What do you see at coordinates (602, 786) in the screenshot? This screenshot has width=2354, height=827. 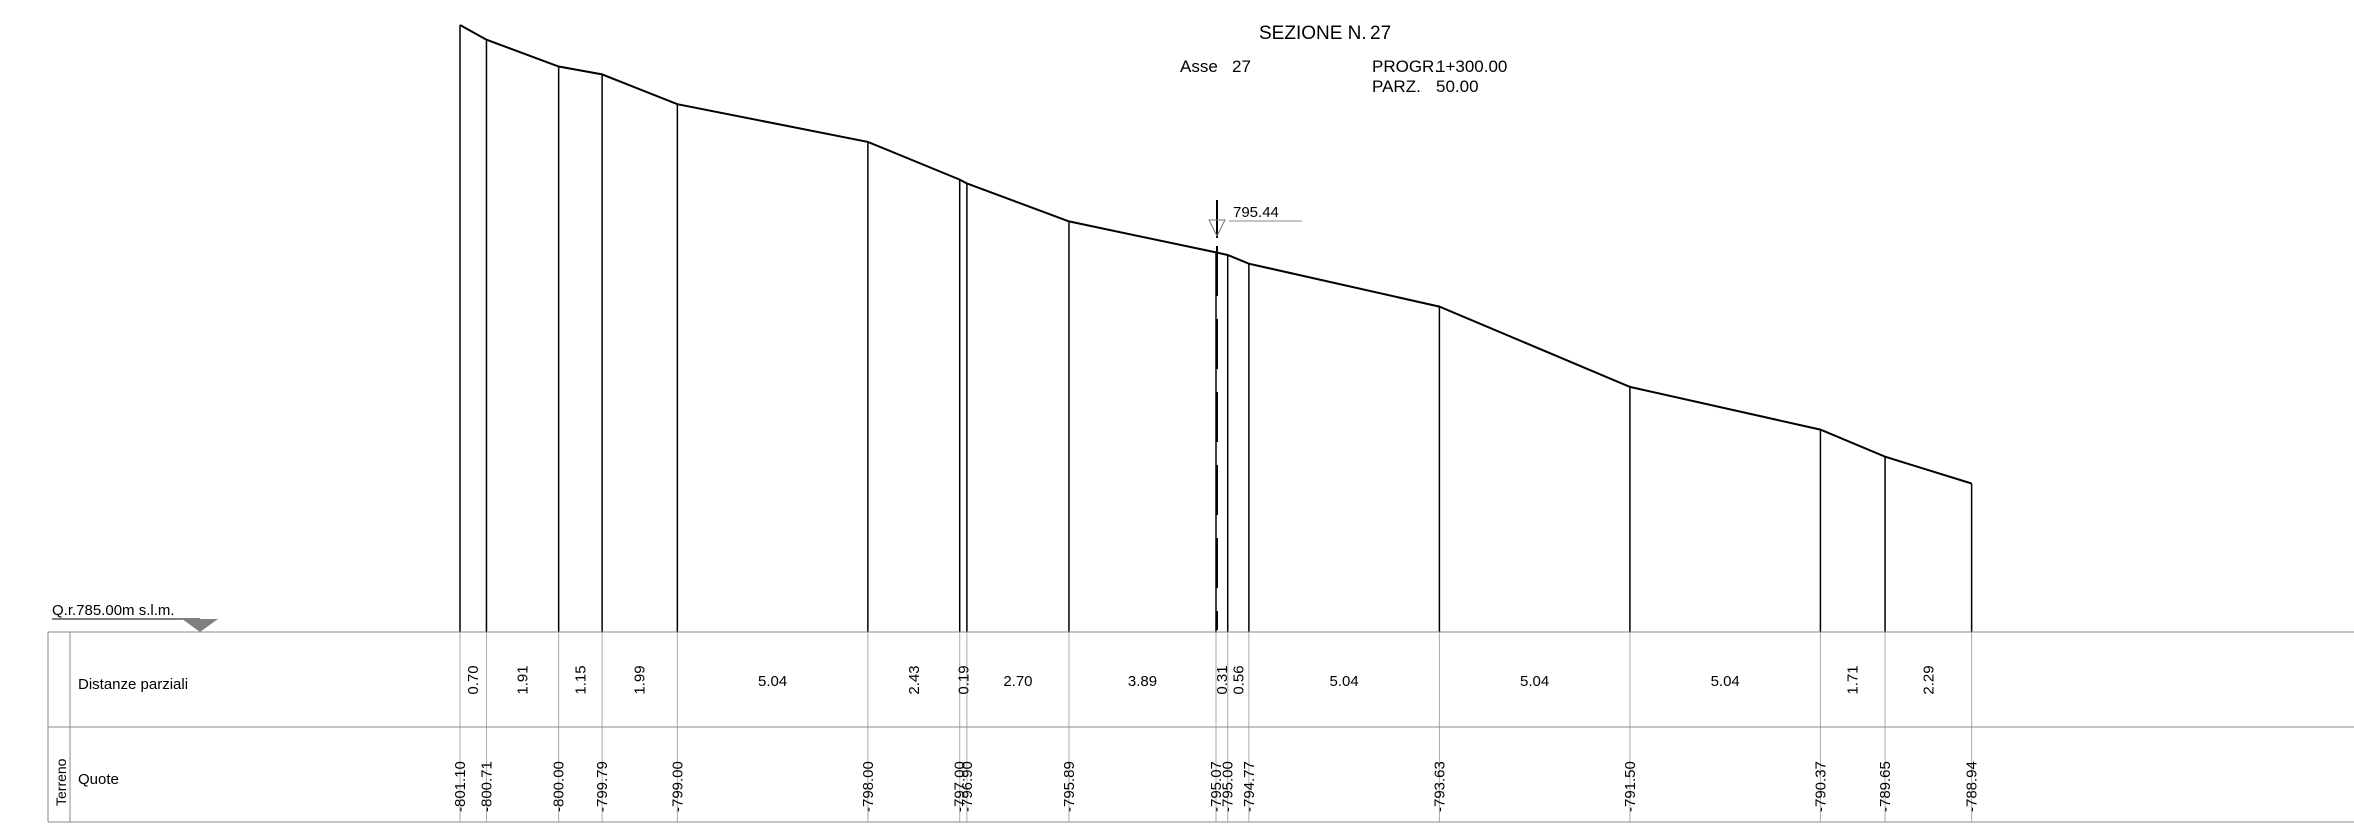 I see `quote-label: -799.79` at bounding box center [602, 786].